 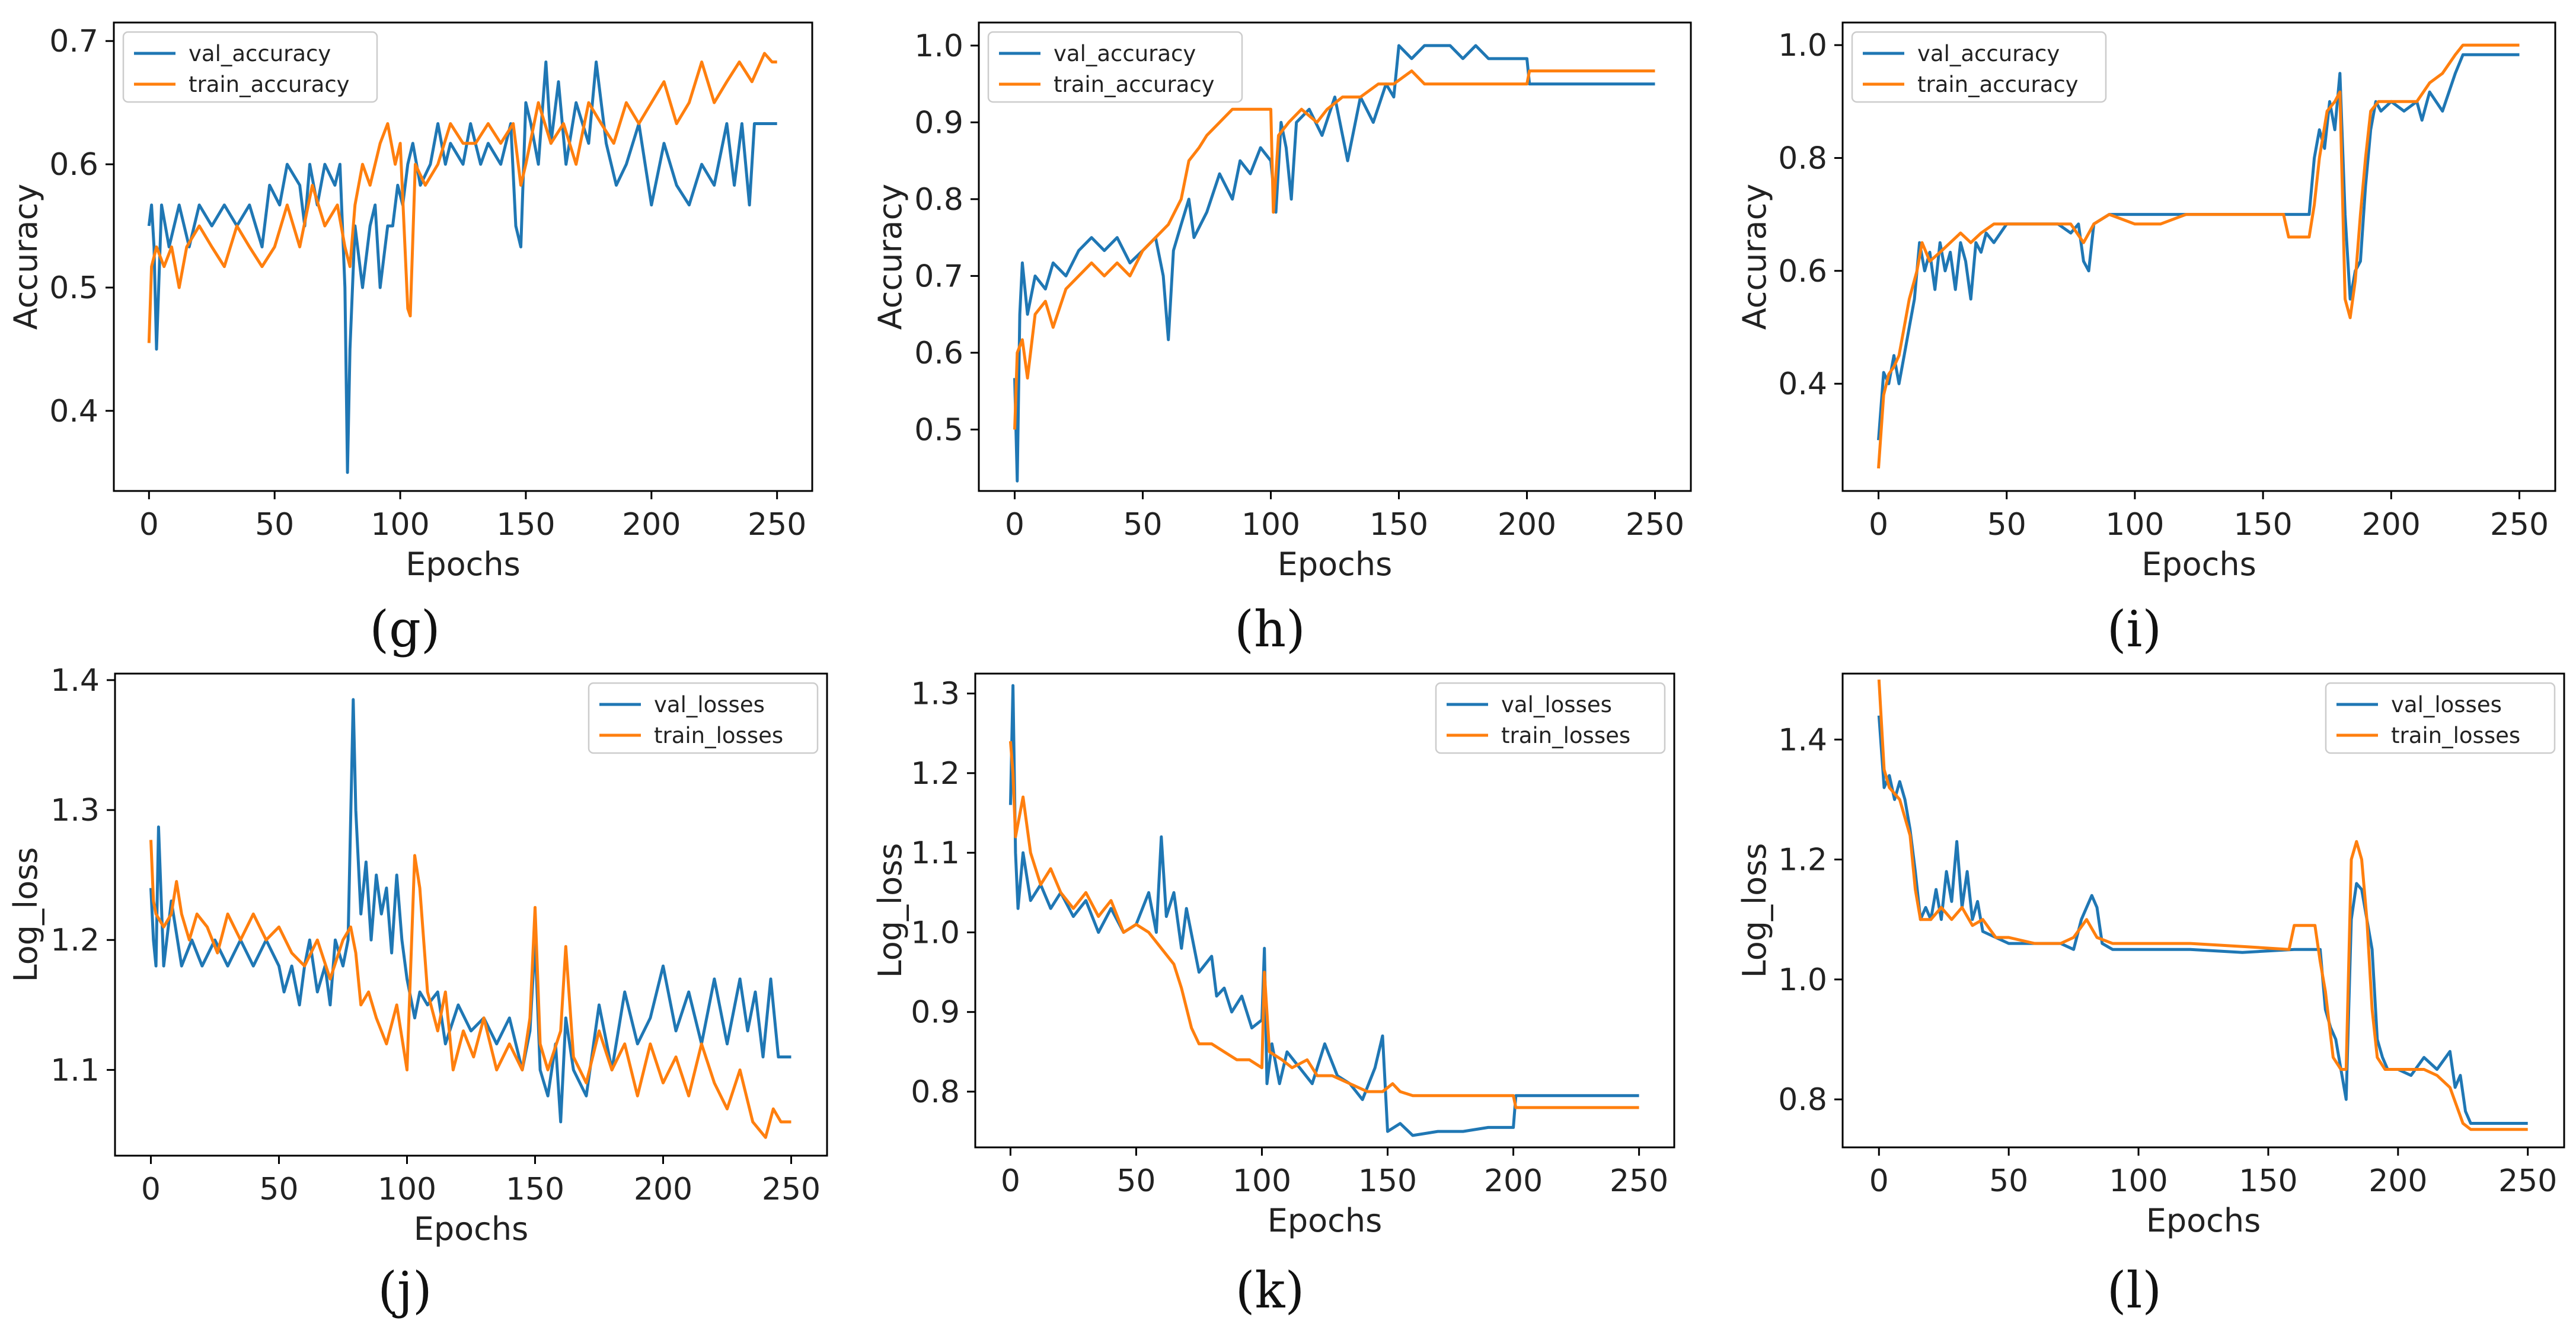 I want to click on panel-caption: (l), so click(x=2134, y=1290).